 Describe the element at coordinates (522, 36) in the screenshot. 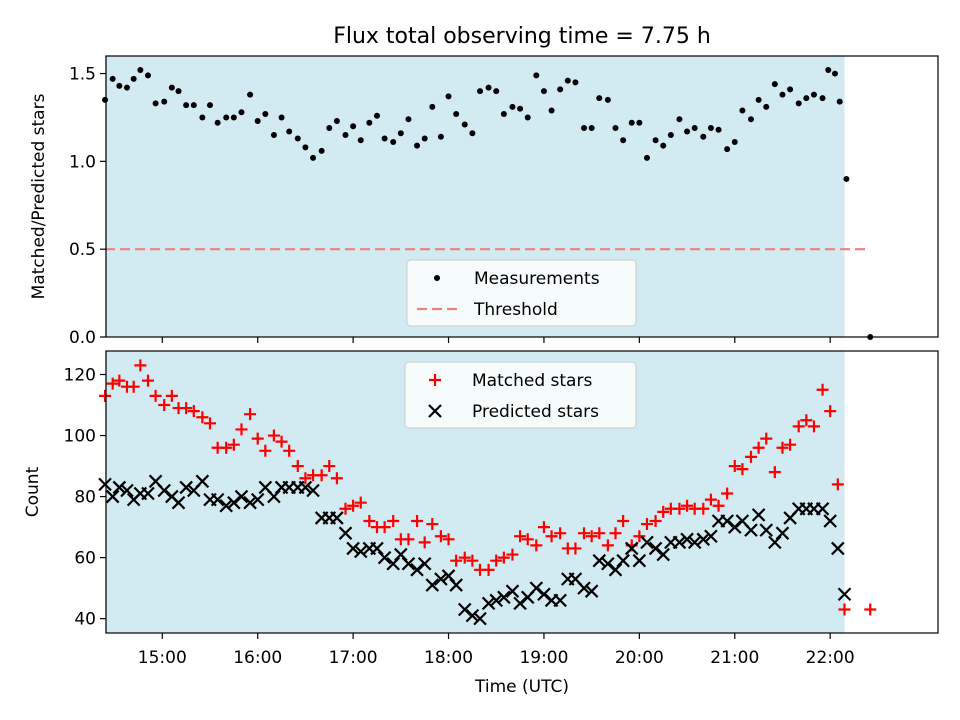

I see `chart-title: Flux total observing time = 7.75 h` at that location.